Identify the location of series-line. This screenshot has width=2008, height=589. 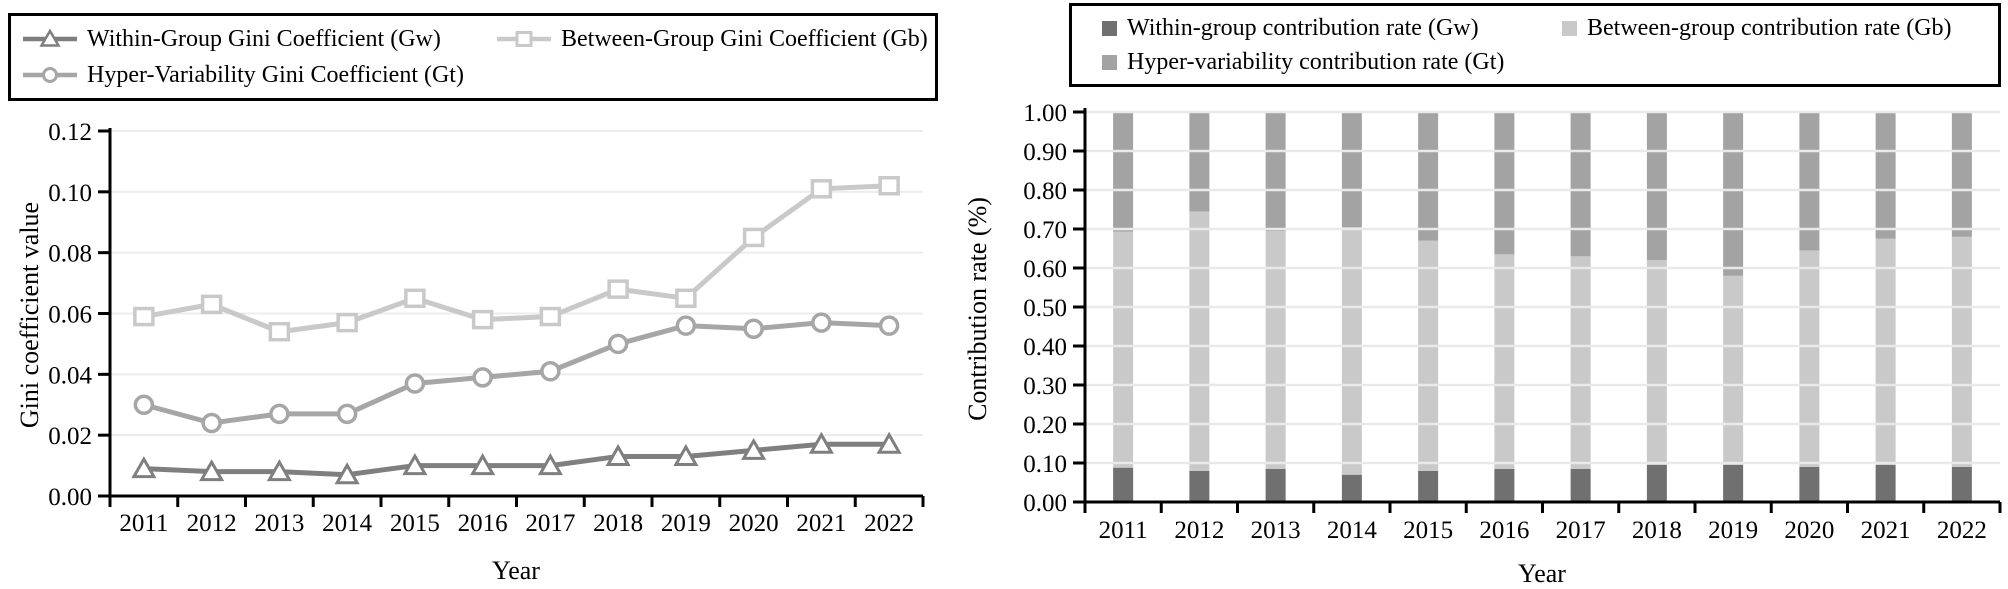
(516, 459).